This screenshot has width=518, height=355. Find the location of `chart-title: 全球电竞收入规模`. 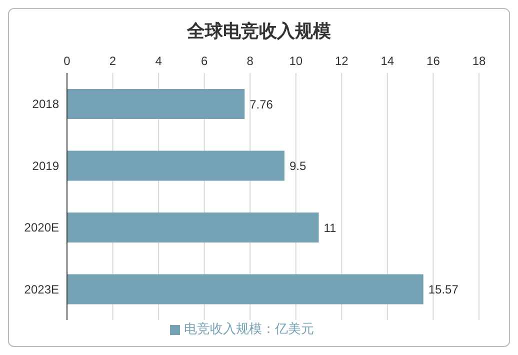

chart-title: 全球电竞收入规模 is located at coordinates (259, 31).